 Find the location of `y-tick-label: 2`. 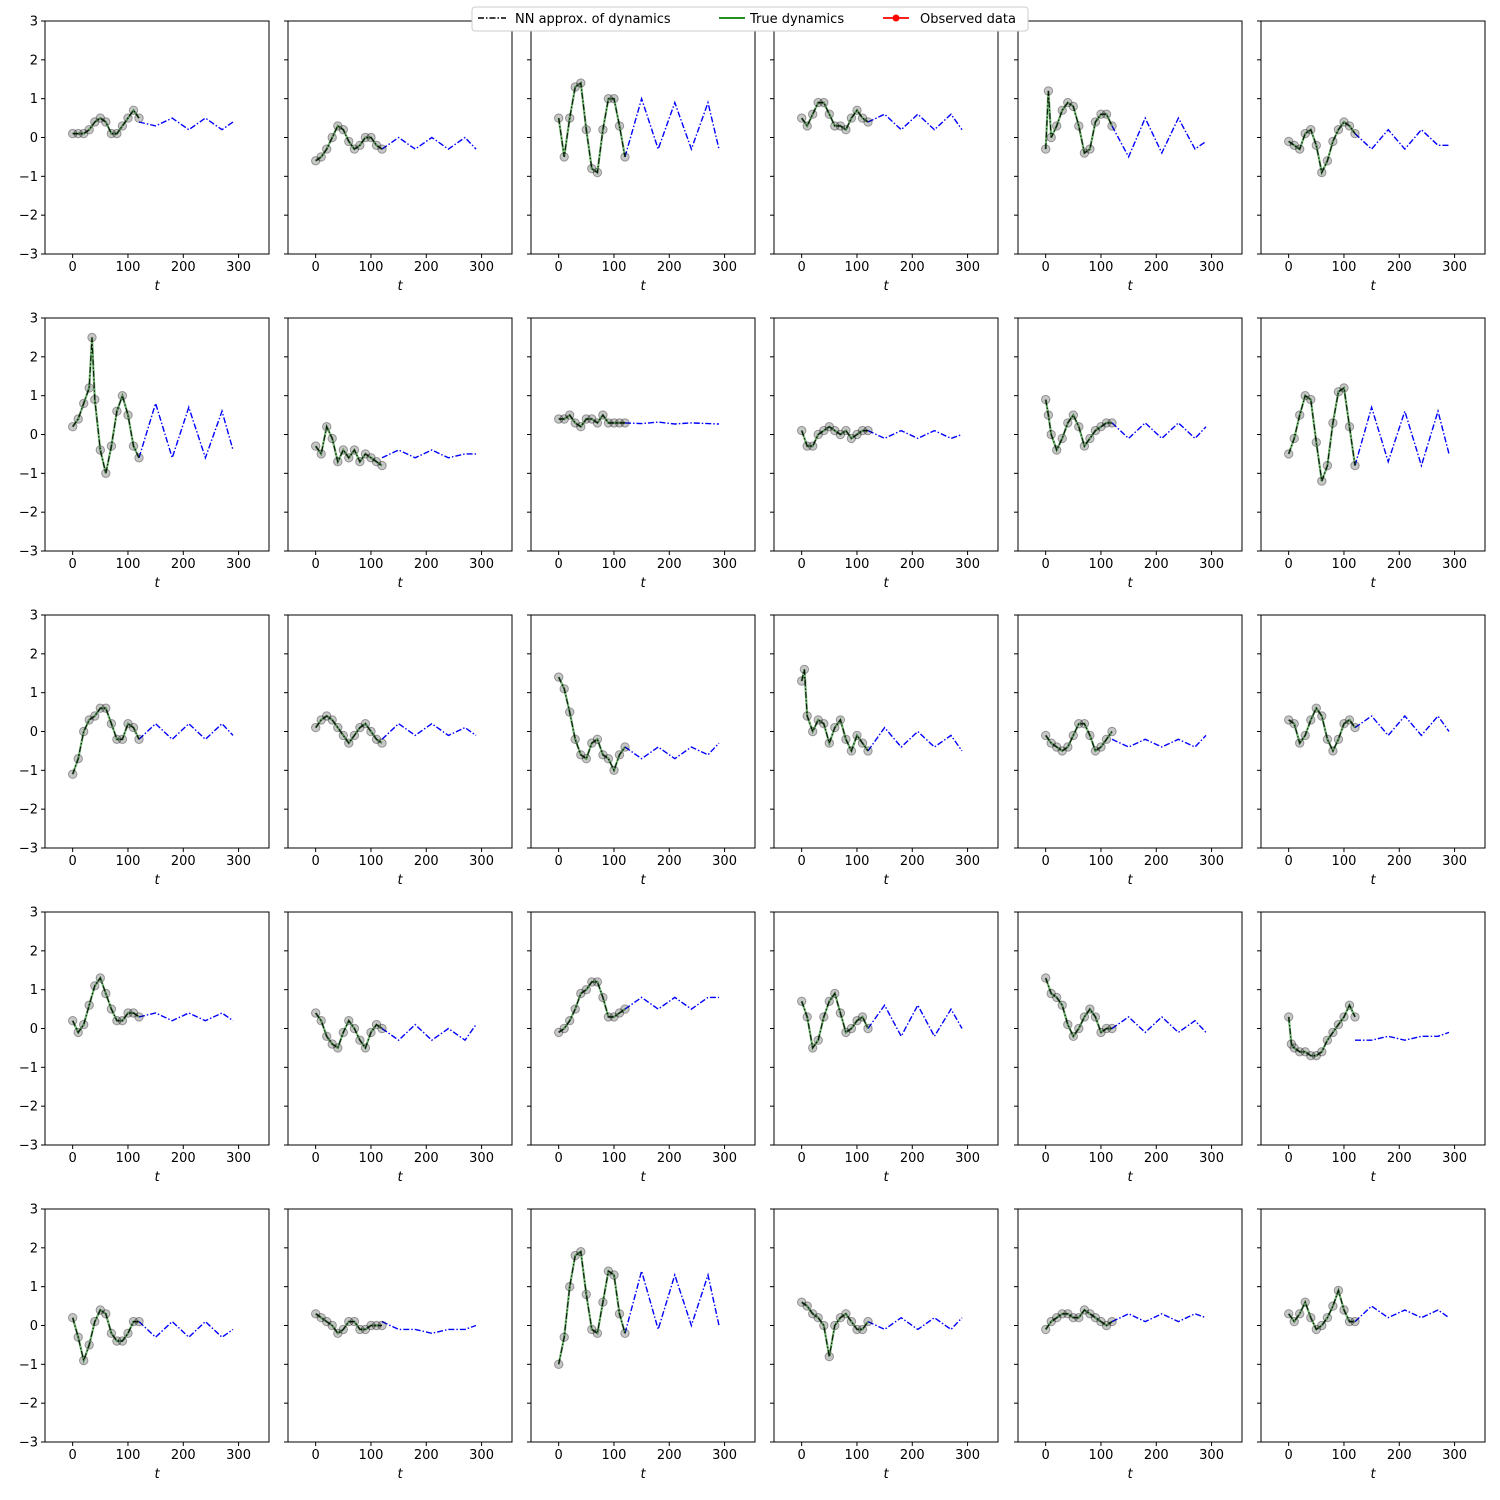

y-tick-label: 2 is located at coordinates (34, 654).